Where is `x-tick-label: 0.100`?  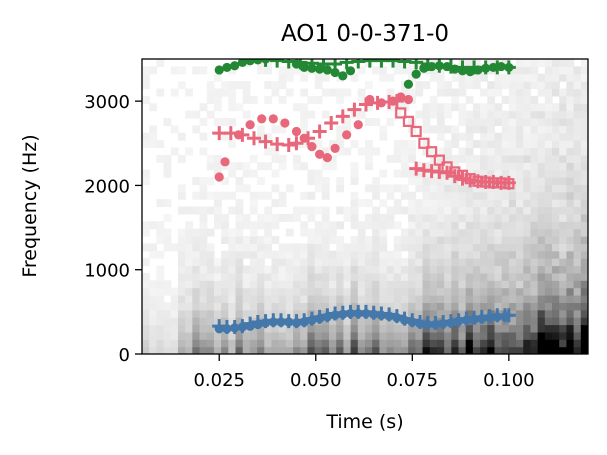
x-tick-label: 0.100 is located at coordinates (509, 380).